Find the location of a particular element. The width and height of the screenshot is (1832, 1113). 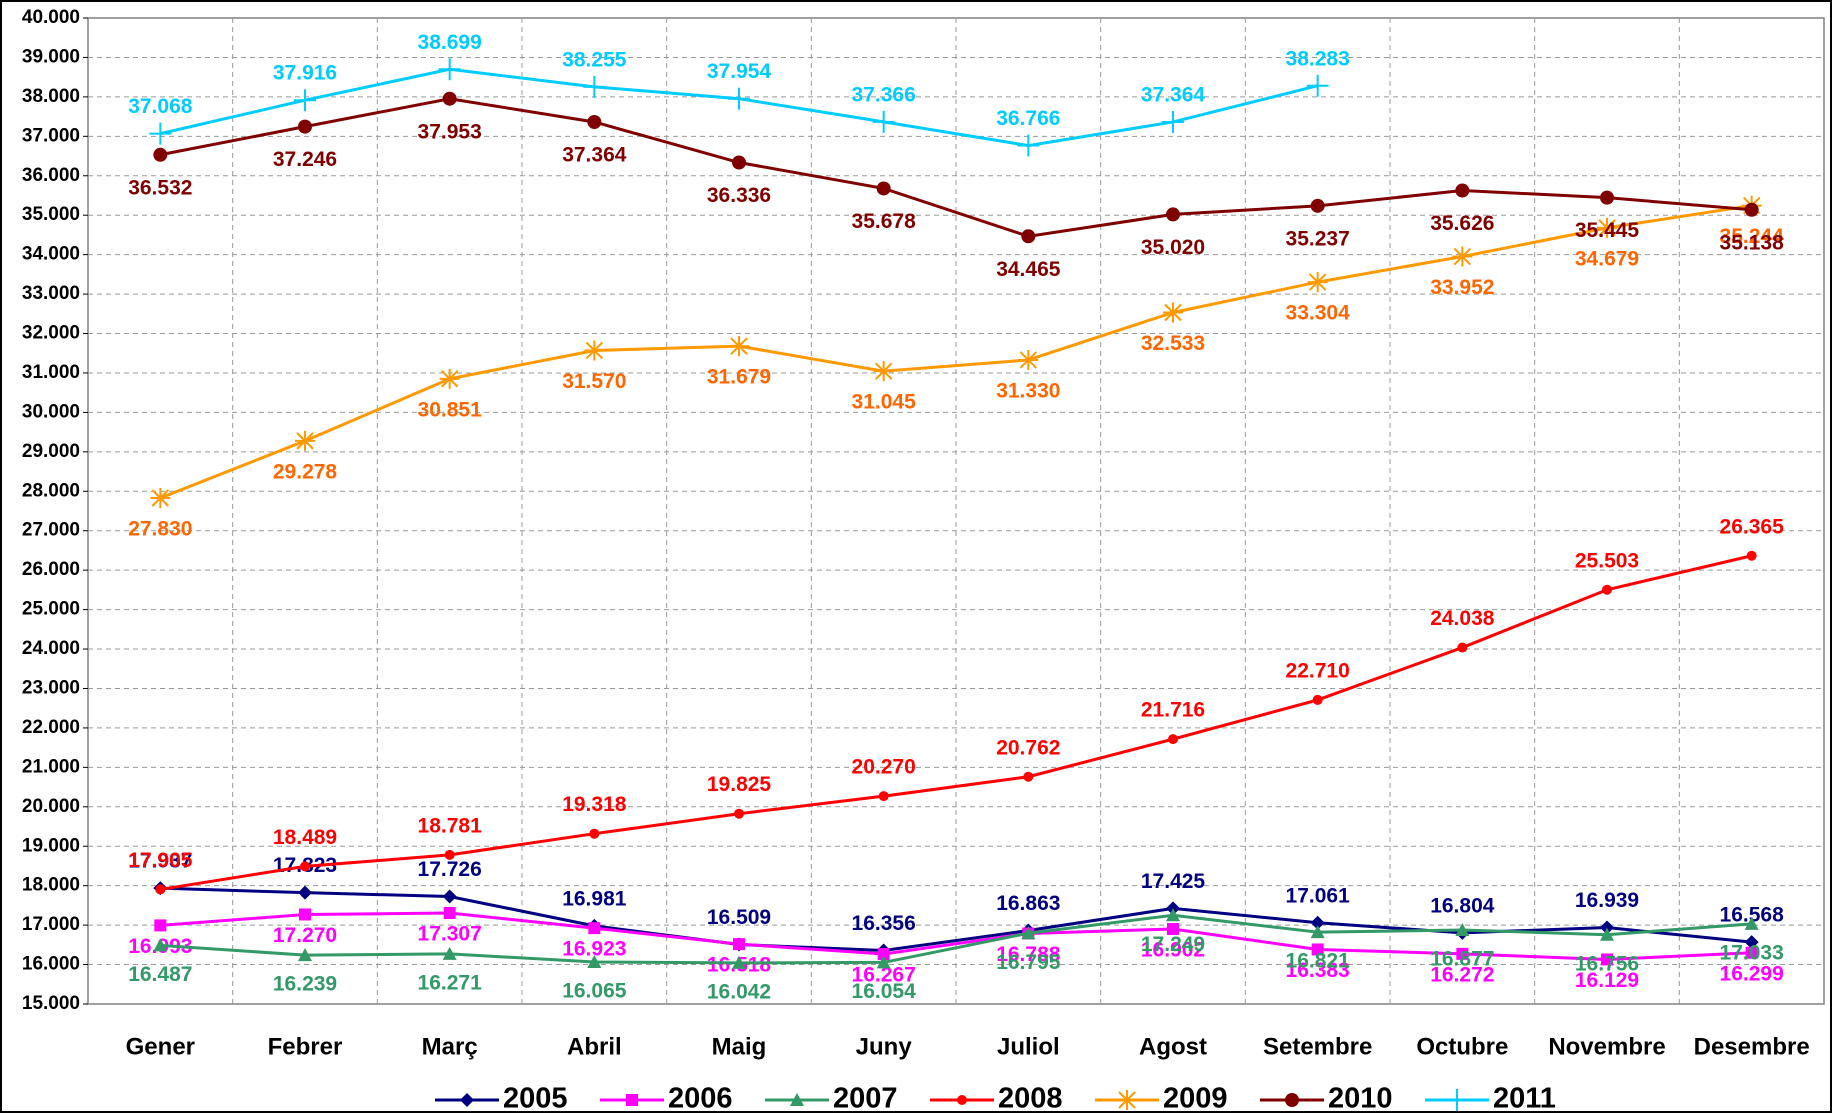

value-label: 35.445 is located at coordinates (1607, 230).